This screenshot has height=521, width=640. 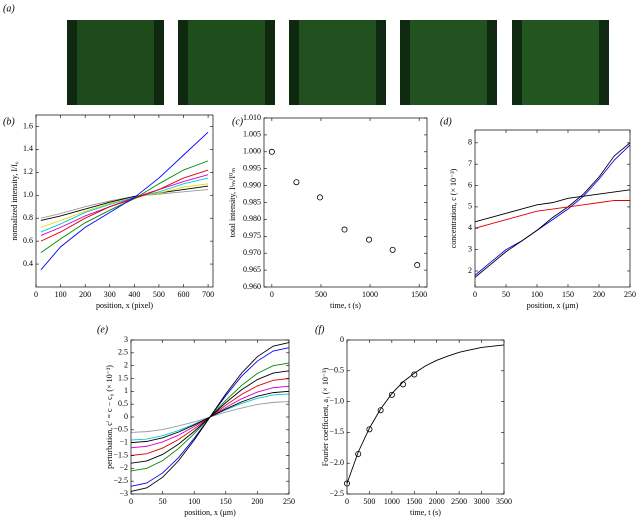 I want to click on y-tick-label: 1.0, so click(x=28, y=194).